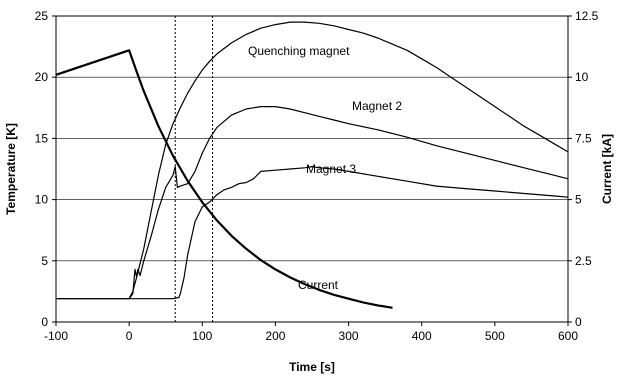  I want to click on y-tick-label: 15, so click(42, 138).